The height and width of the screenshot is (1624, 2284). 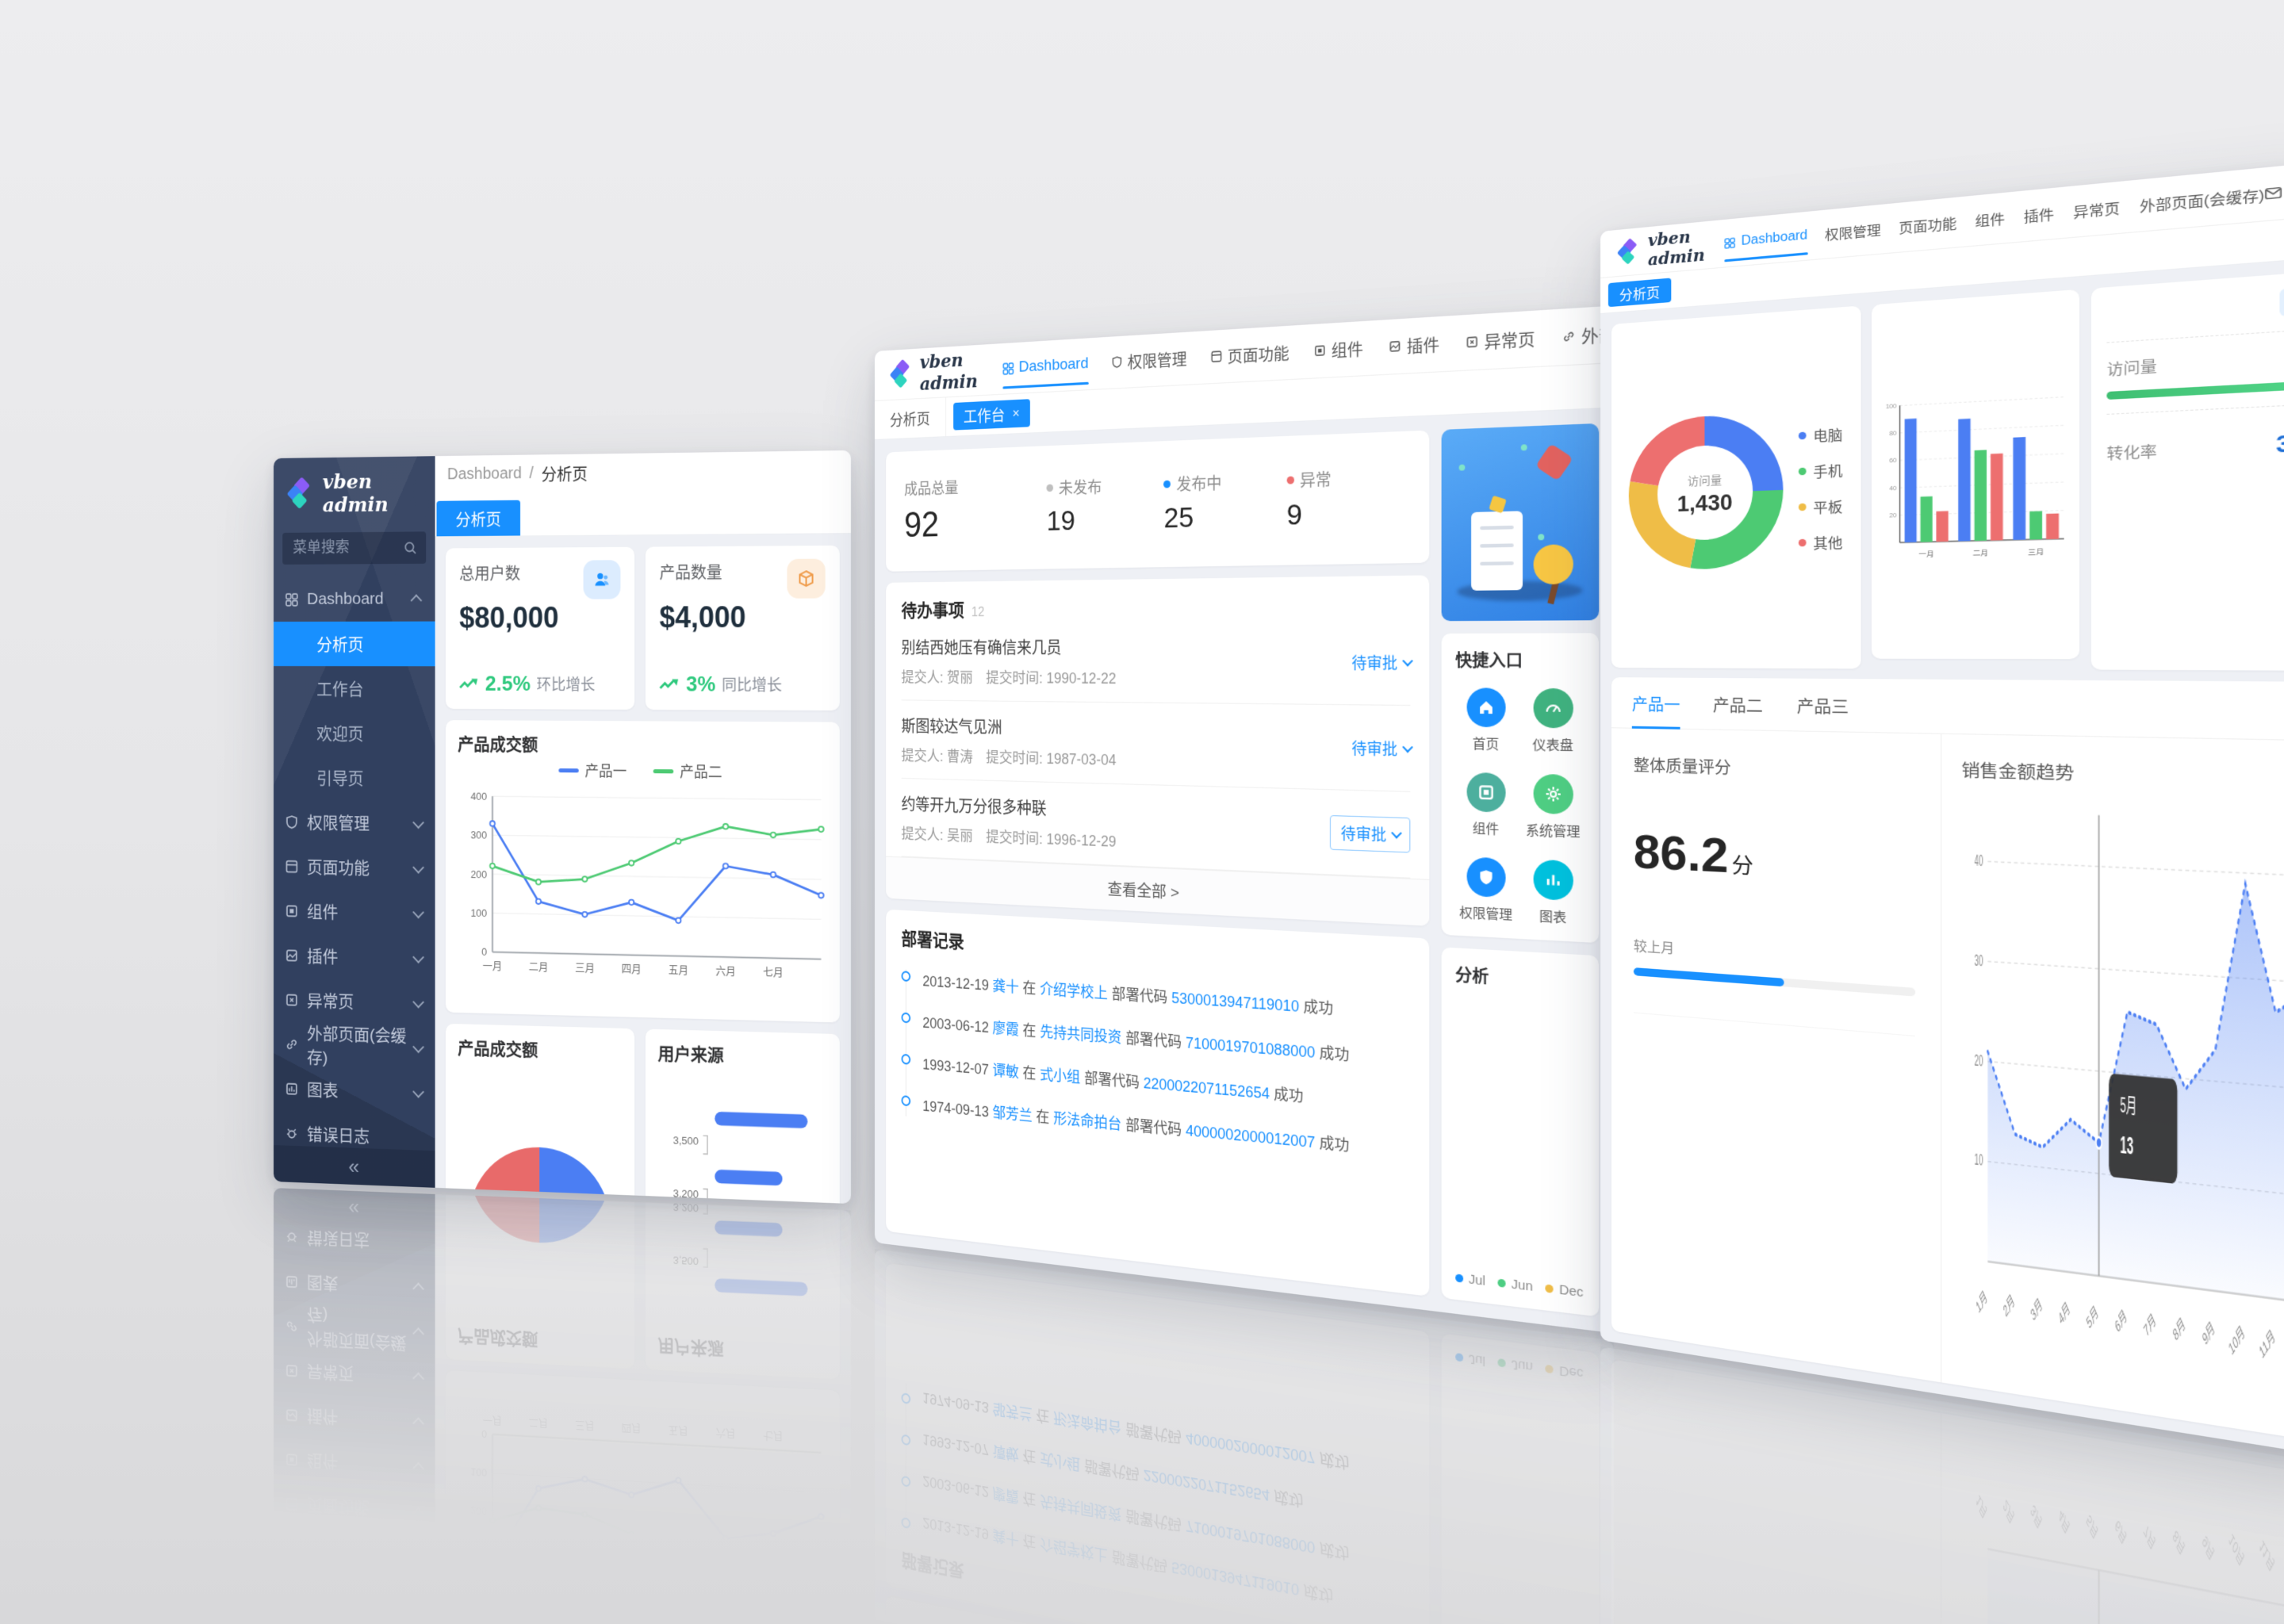 What do you see at coordinates (1087, 1121) in the screenshot?
I see `deploy-place-link: 形法命拍台` at bounding box center [1087, 1121].